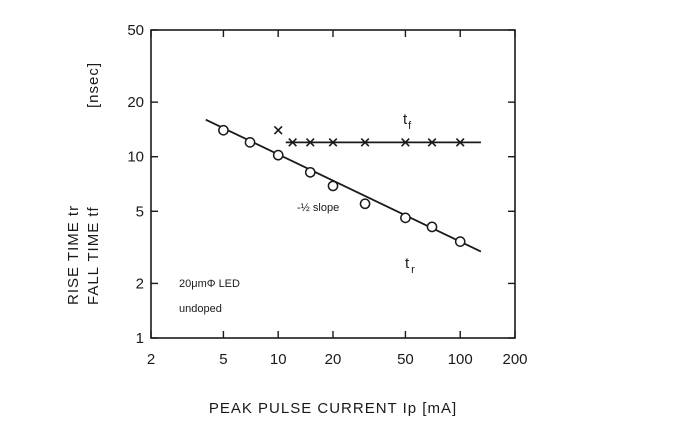  Describe the element at coordinates (342, 186) in the screenshot. I see `data-markers` at that location.